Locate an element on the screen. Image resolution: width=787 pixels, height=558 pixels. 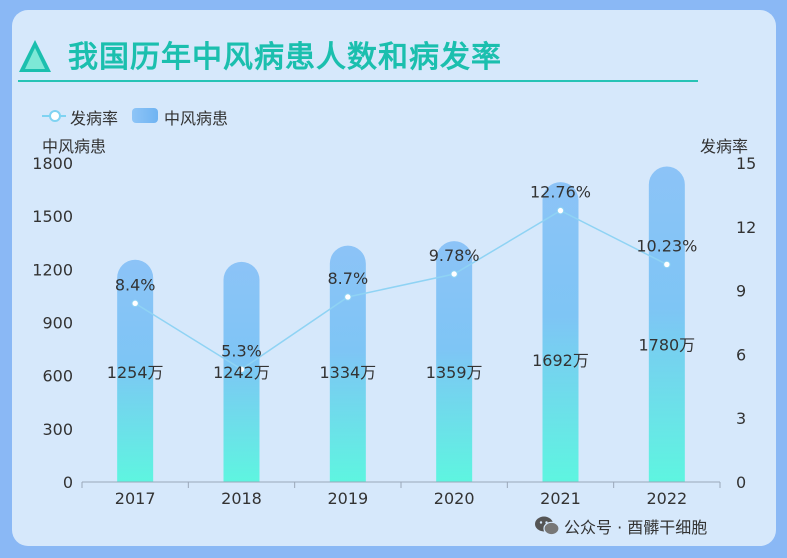
patient-label-2019: 1334万 is located at coordinates (347, 372).